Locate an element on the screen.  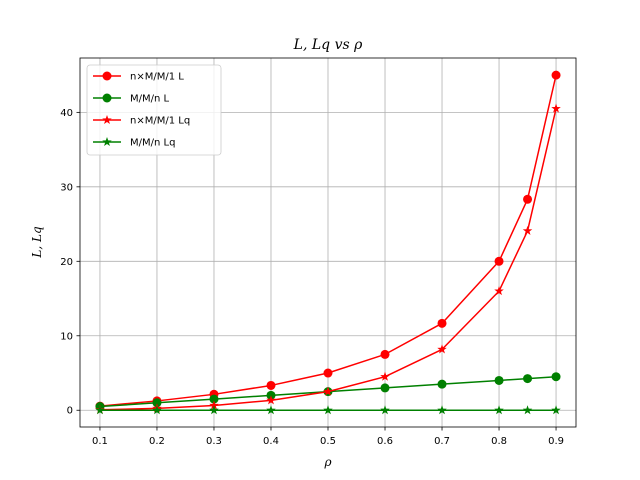
x-tick-label: 0.6 is located at coordinates (385, 441).